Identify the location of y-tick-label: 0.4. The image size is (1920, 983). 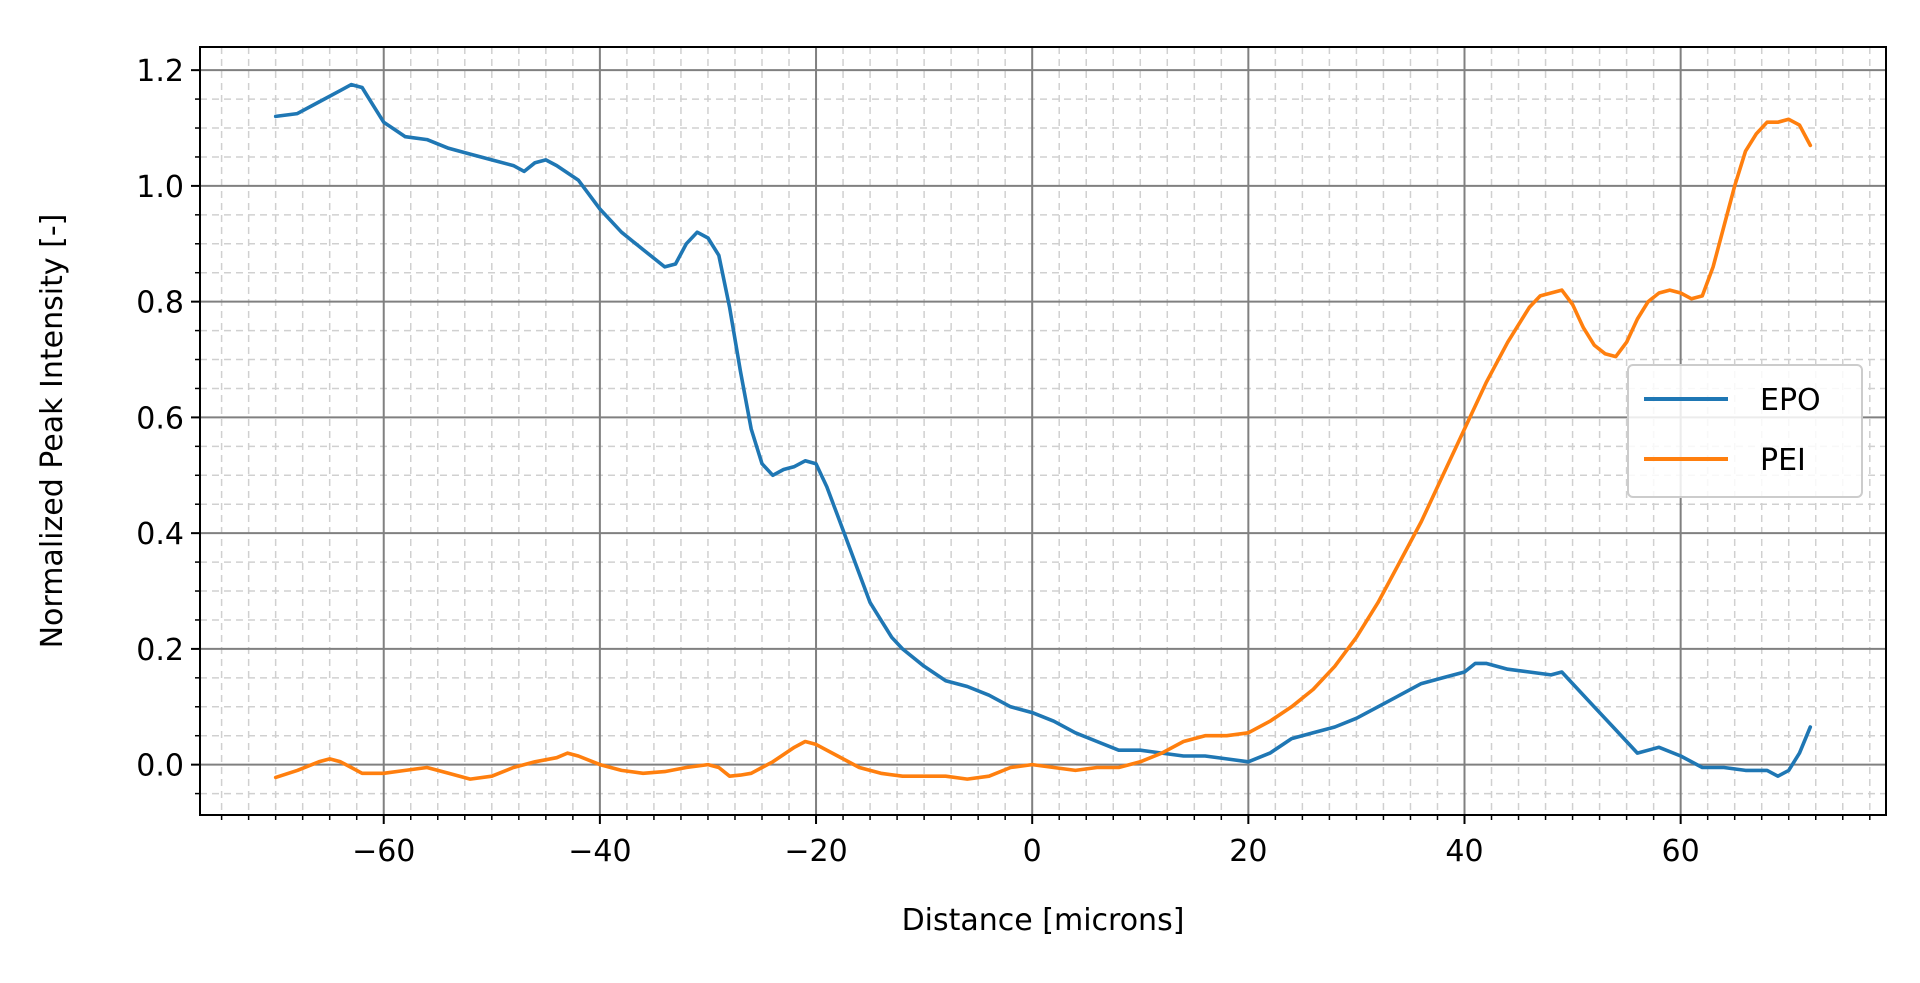
(160, 534).